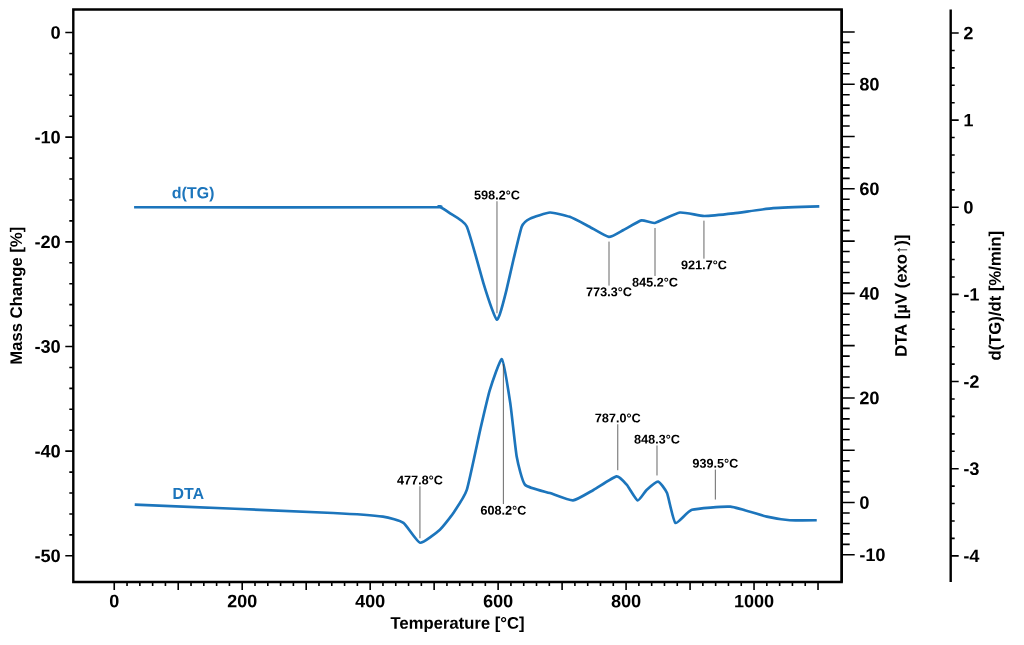 This screenshot has width=1024, height=645. What do you see at coordinates (47, 137) in the screenshot?
I see `y-tick-label: -10` at bounding box center [47, 137].